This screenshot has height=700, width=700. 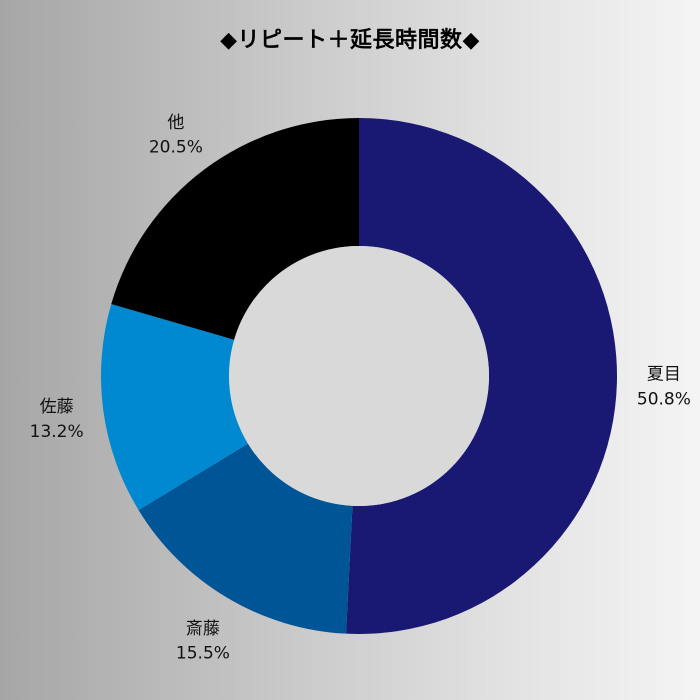 What do you see at coordinates (57, 432) in the screenshot?
I see `slice-value-label: 13.2%` at bounding box center [57, 432].